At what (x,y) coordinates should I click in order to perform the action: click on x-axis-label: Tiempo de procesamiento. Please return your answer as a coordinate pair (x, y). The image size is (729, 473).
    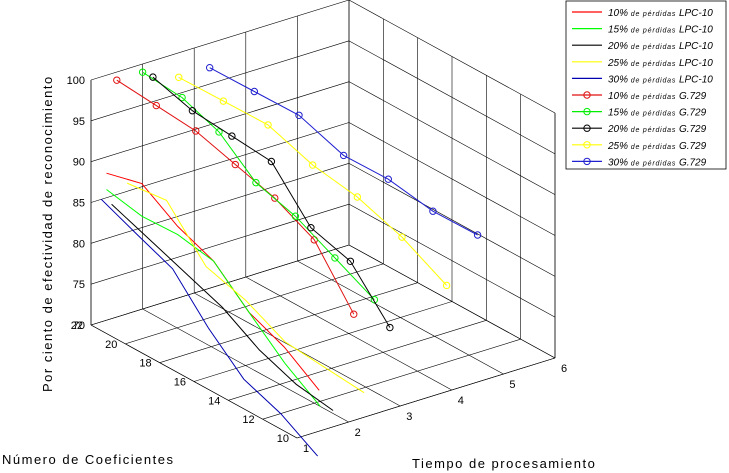
    Looking at the image, I should click on (504, 463).